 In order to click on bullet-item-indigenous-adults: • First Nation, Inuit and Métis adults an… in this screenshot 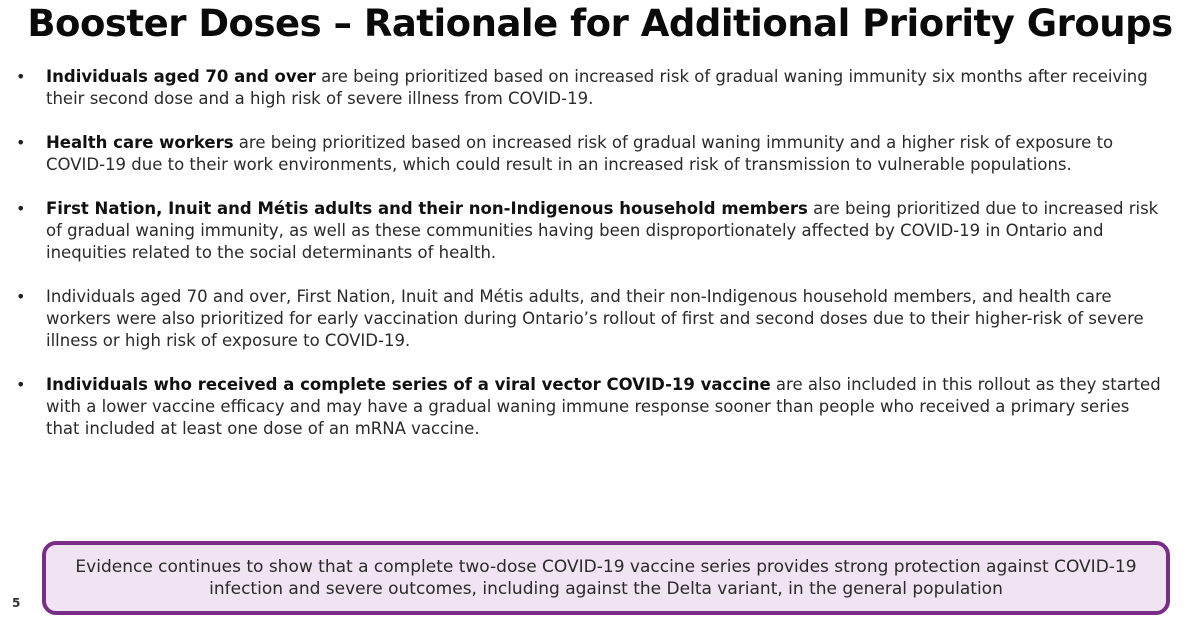, I will do `click(589, 231)`.